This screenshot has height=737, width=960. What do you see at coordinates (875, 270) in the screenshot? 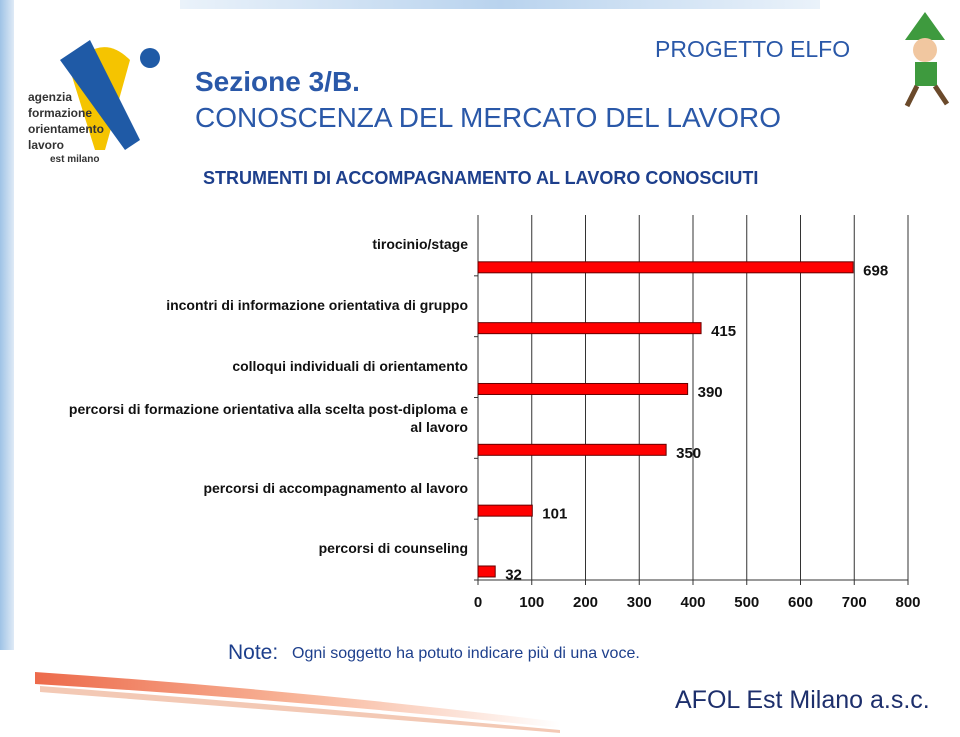
I see `value-label: 698` at bounding box center [875, 270].